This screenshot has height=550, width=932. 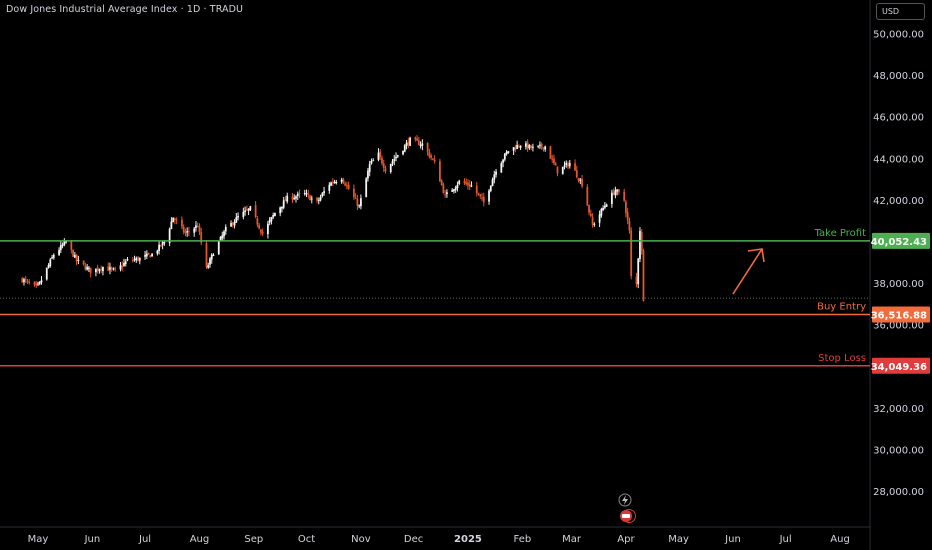 What do you see at coordinates (748, 271) in the screenshot?
I see `projection-arrow` at bounding box center [748, 271].